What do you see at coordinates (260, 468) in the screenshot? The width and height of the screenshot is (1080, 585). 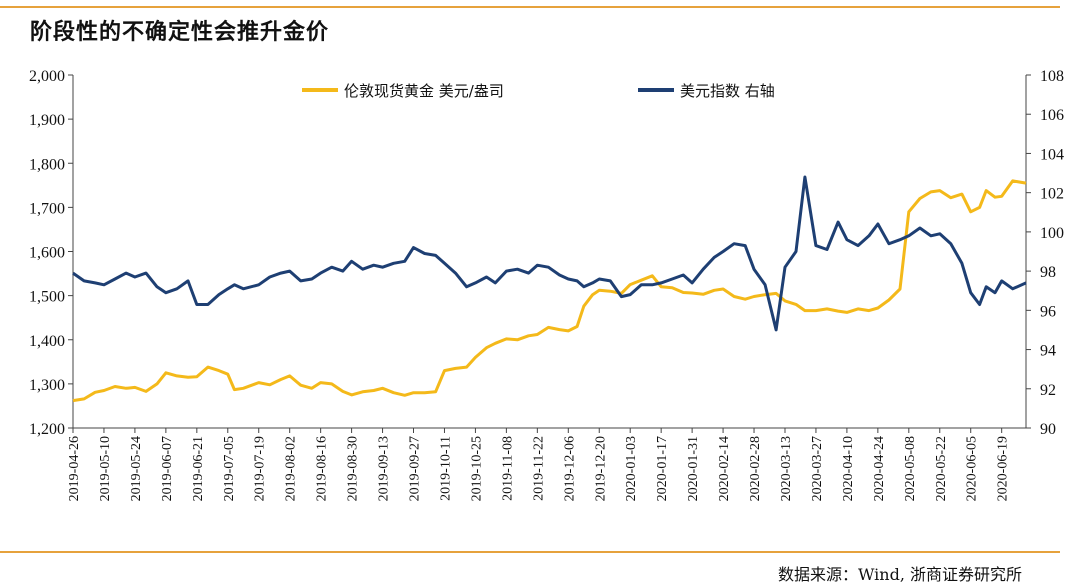 I see `x-tick-label: 2019-07-19` at bounding box center [260, 468].